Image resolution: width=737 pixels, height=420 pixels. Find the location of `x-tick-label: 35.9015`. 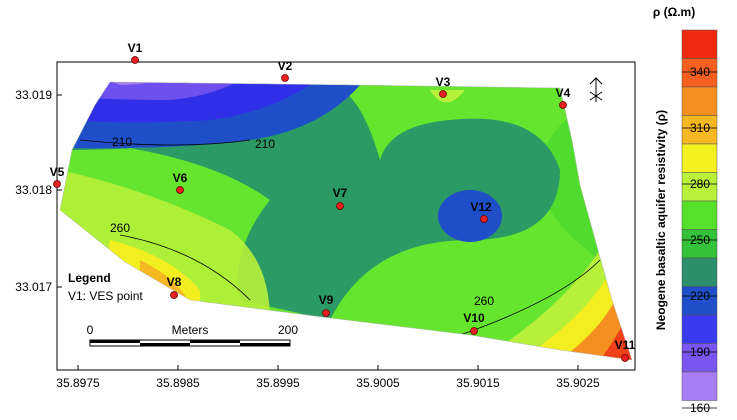

x-tick-label: 35.9015 is located at coordinates (478, 383).